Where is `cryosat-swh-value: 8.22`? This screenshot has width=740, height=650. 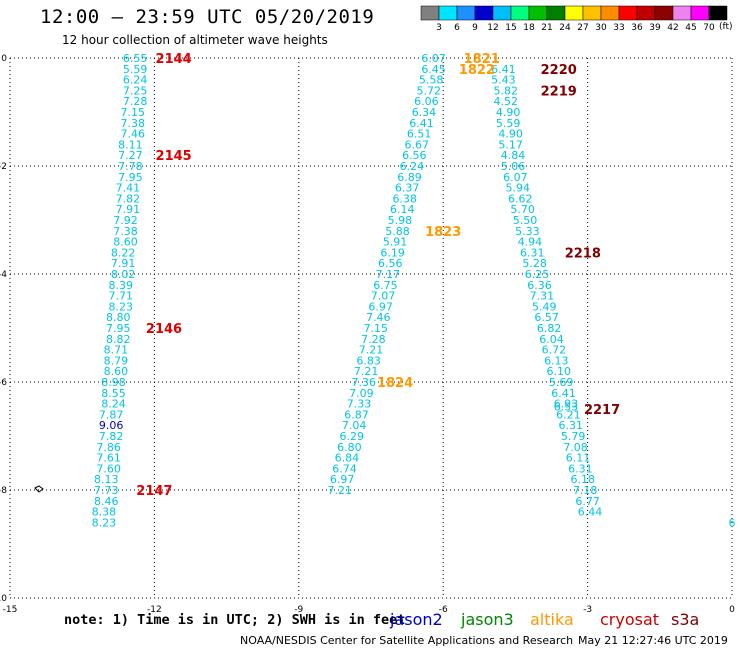
cryosat-swh-value: 8.22 is located at coordinates (123, 252).